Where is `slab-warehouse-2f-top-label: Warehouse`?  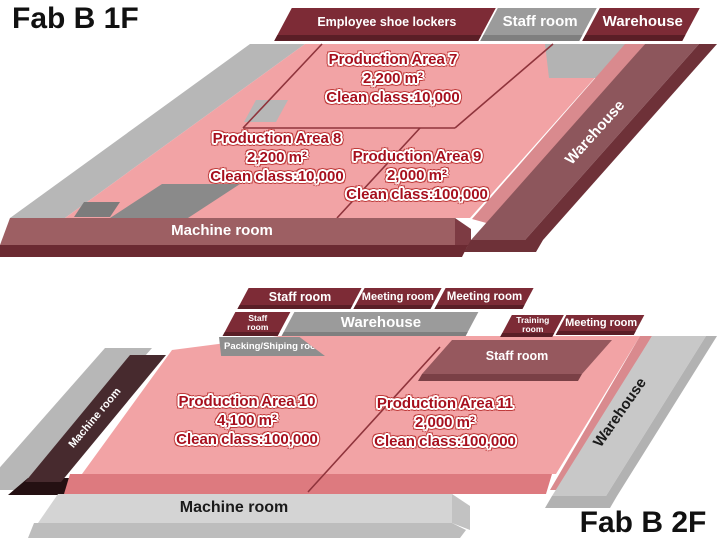
slab-warehouse-2f-top-label: Warehouse is located at coordinates (381, 322).